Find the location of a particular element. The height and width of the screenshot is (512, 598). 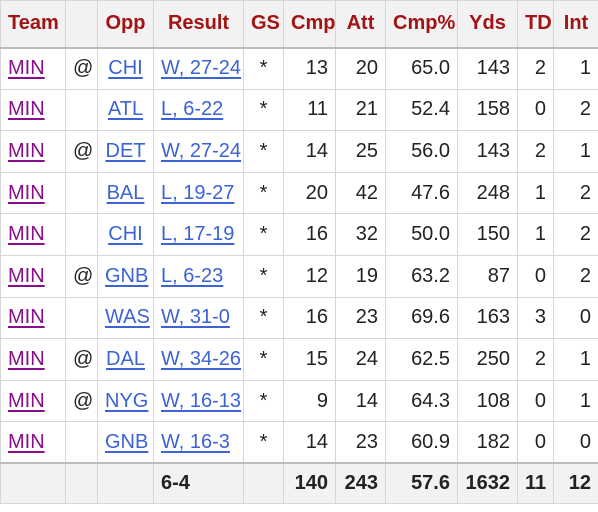

cmp-pct-cell: 63.2 is located at coordinates (421, 276).